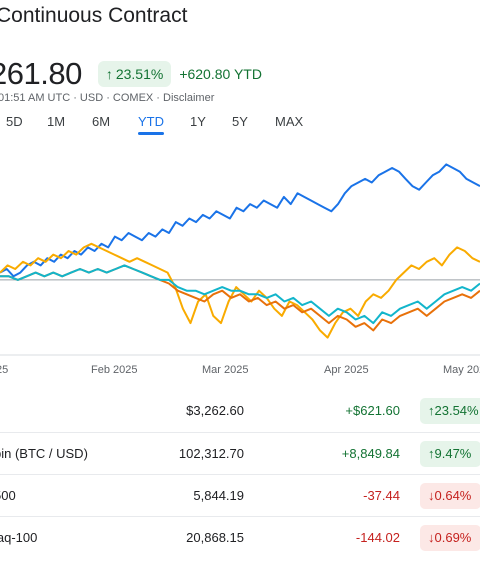 The height and width of the screenshot is (565, 480). Describe the element at coordinates (289, 121) in the screenshot. I see `tab-max: MAX` at that location.